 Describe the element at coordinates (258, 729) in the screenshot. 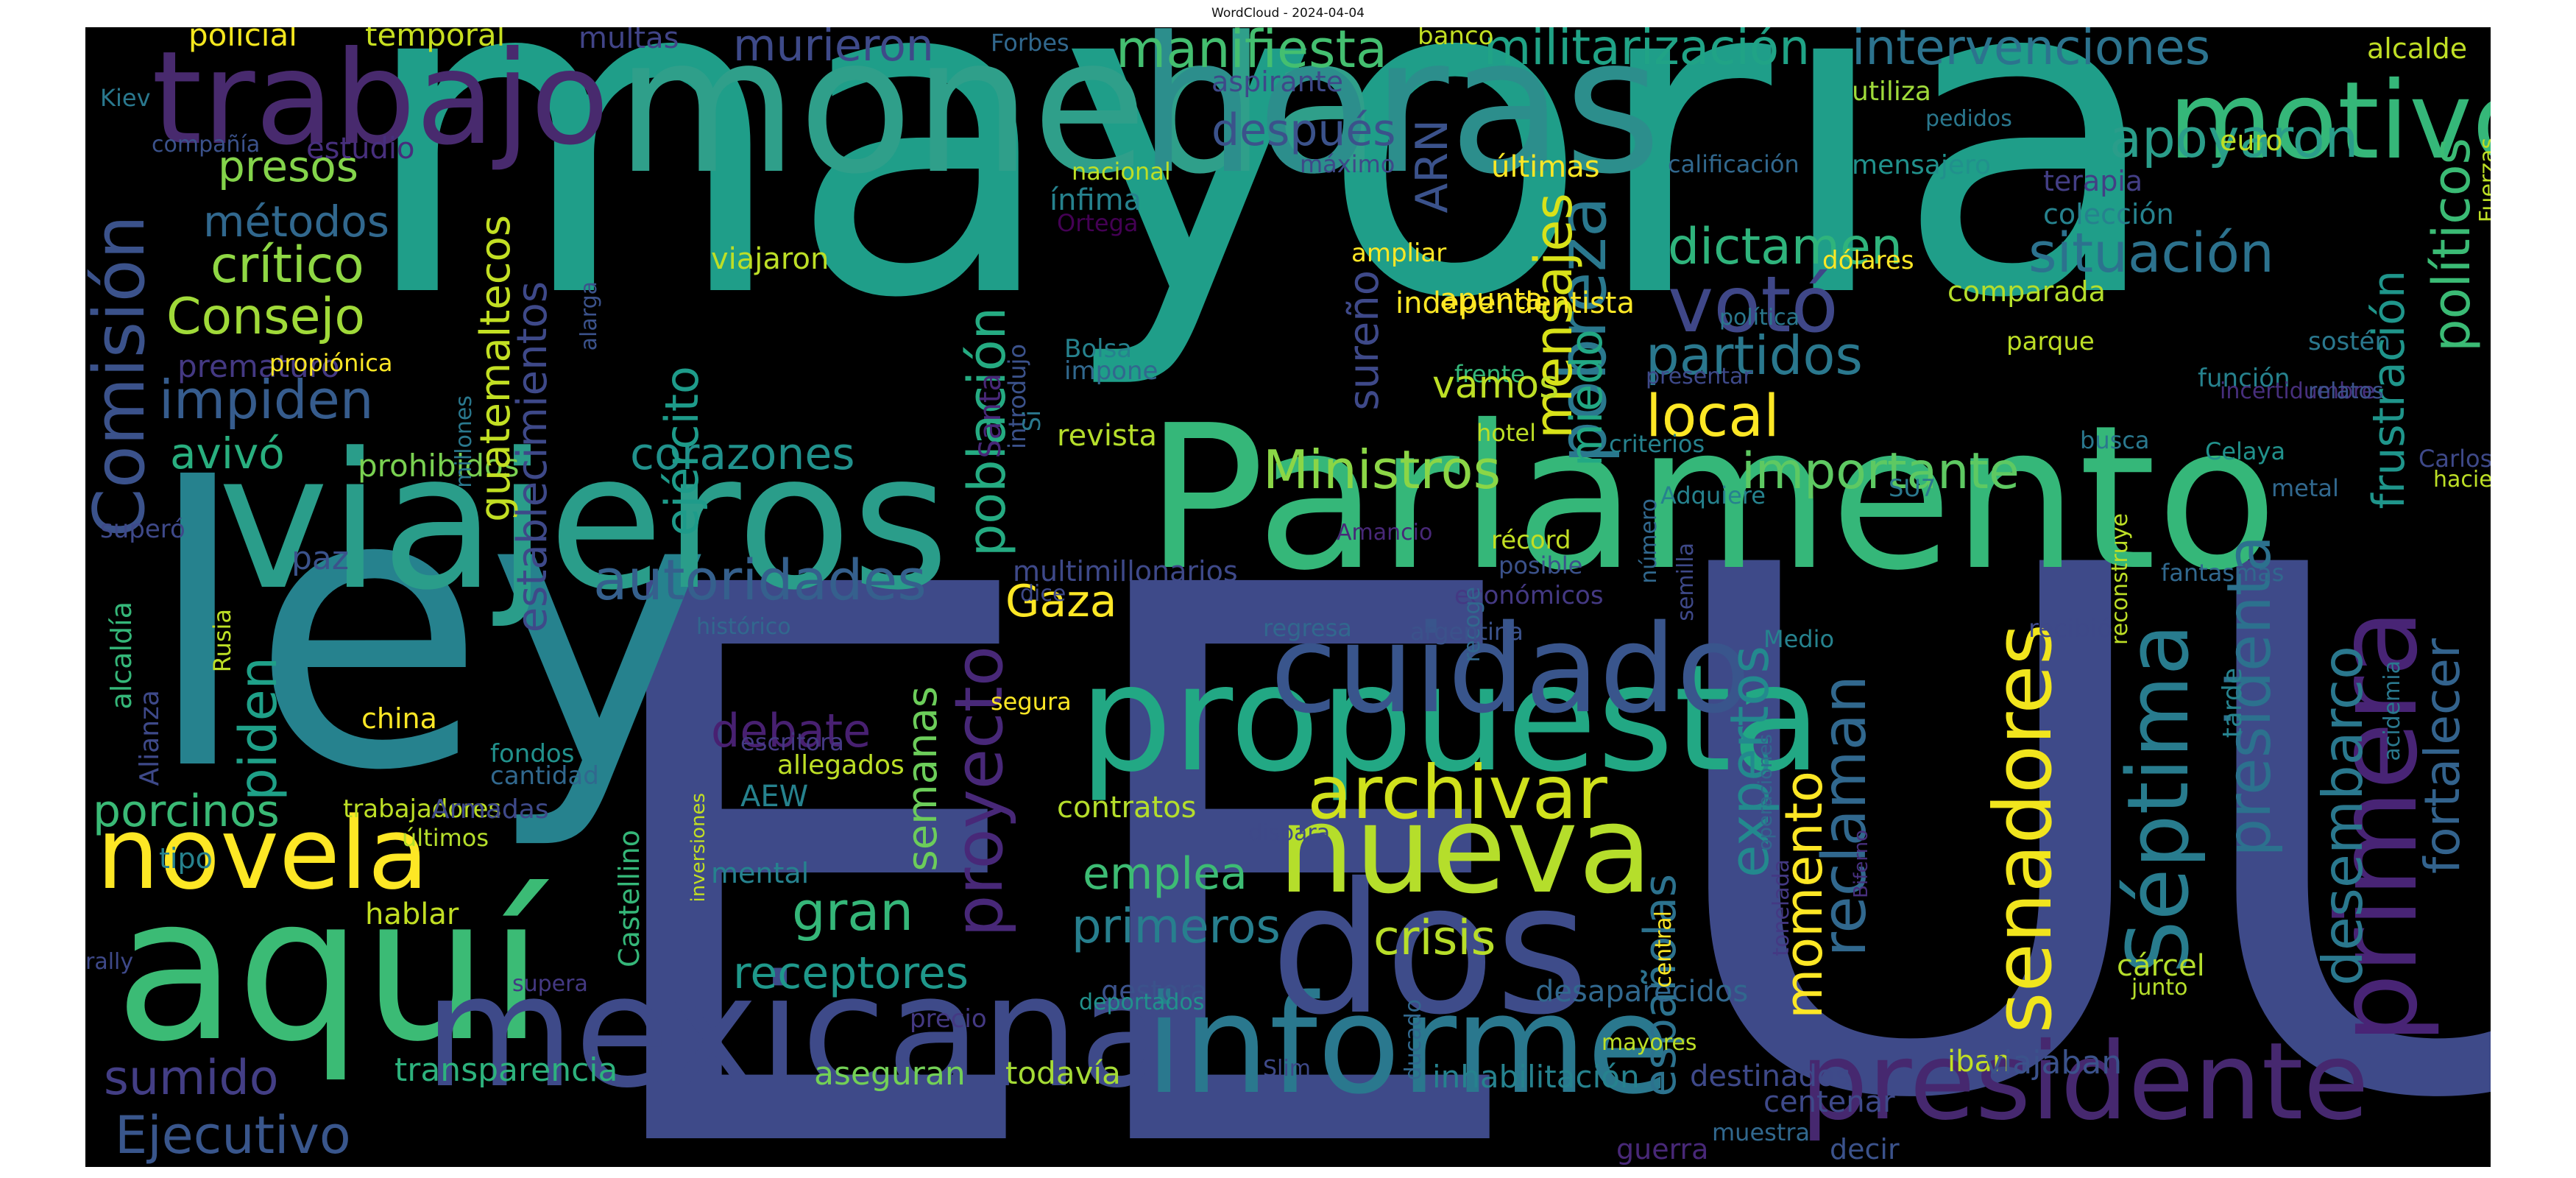

I see `word-piden: piden` at that location.